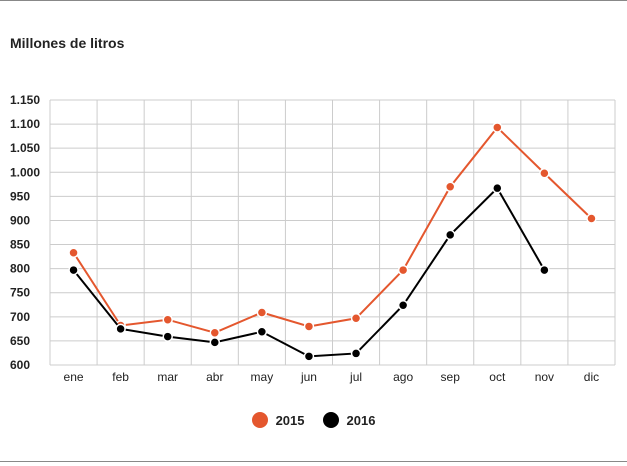 This screenshot has height=466, width=627. I want to click on y-tick-label: 600, so click(20, 365).